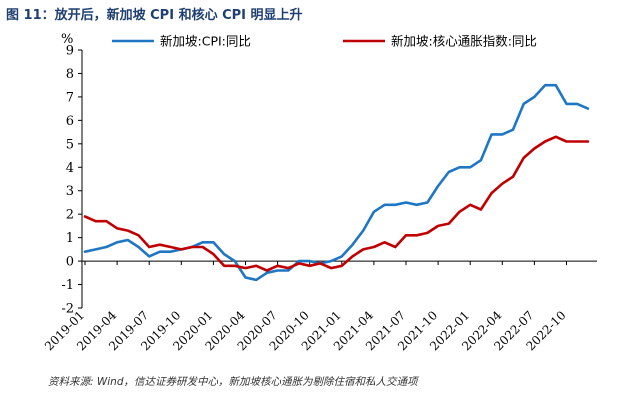 The width and height of the screenshot is (635, 405). What do you see at coordinates (70, 51) in the screenshot?
I see `y-tick-label: 9` at bounding box center [70, 51].